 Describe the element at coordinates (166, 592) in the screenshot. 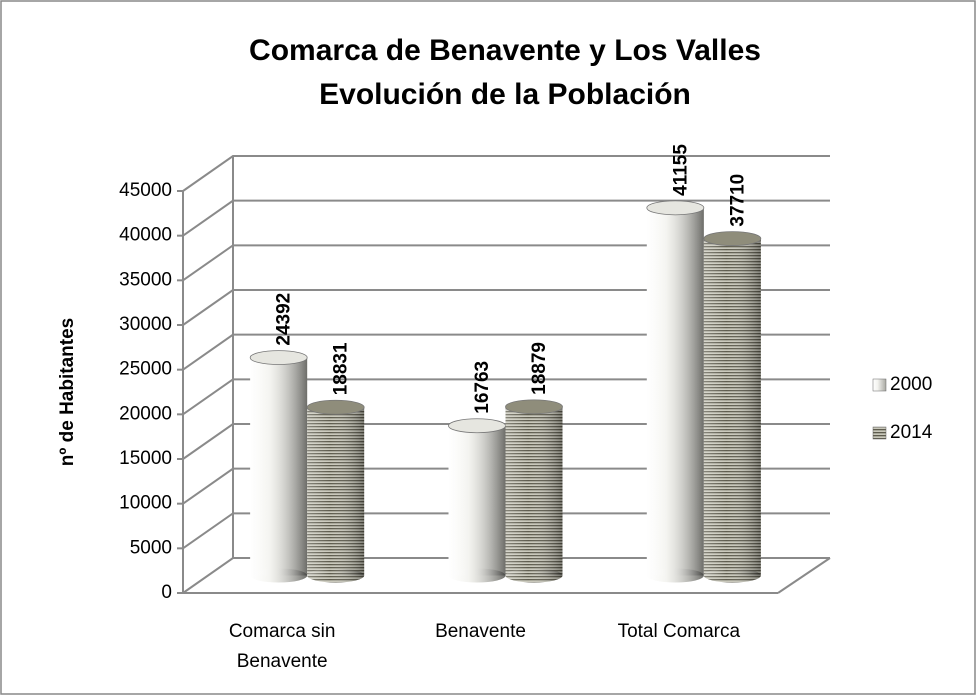

I see `y-tick-label: 0` at that location.